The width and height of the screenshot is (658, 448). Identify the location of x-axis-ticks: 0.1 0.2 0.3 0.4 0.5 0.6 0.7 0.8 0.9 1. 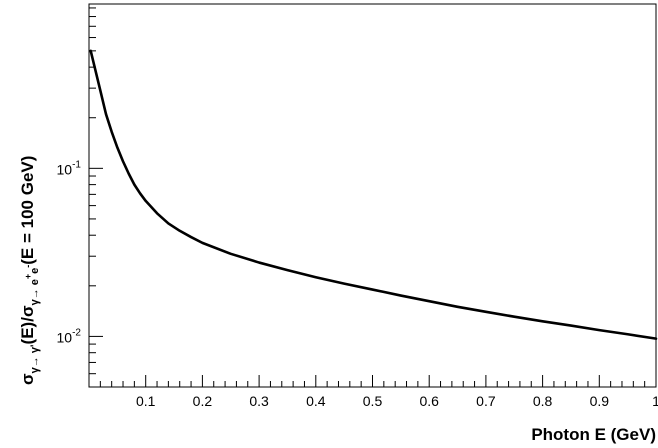
(378, 392).